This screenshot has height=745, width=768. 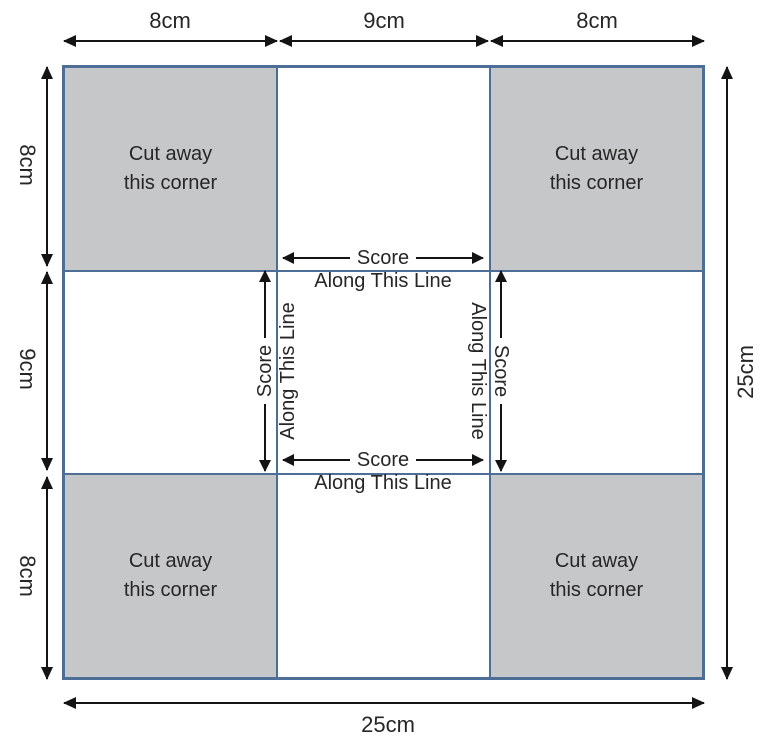 I want to click on left-dim-arrow-3-icon, so click(x=47, y=578).